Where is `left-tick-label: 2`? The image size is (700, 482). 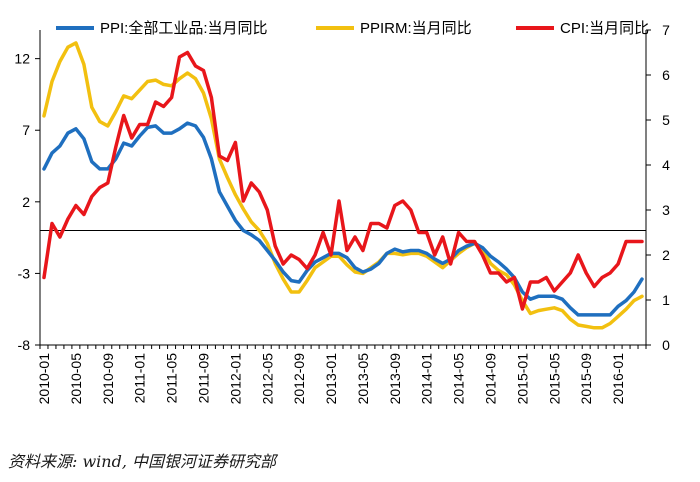
left-tick-label: 2 is located at coordinates (26, 202).